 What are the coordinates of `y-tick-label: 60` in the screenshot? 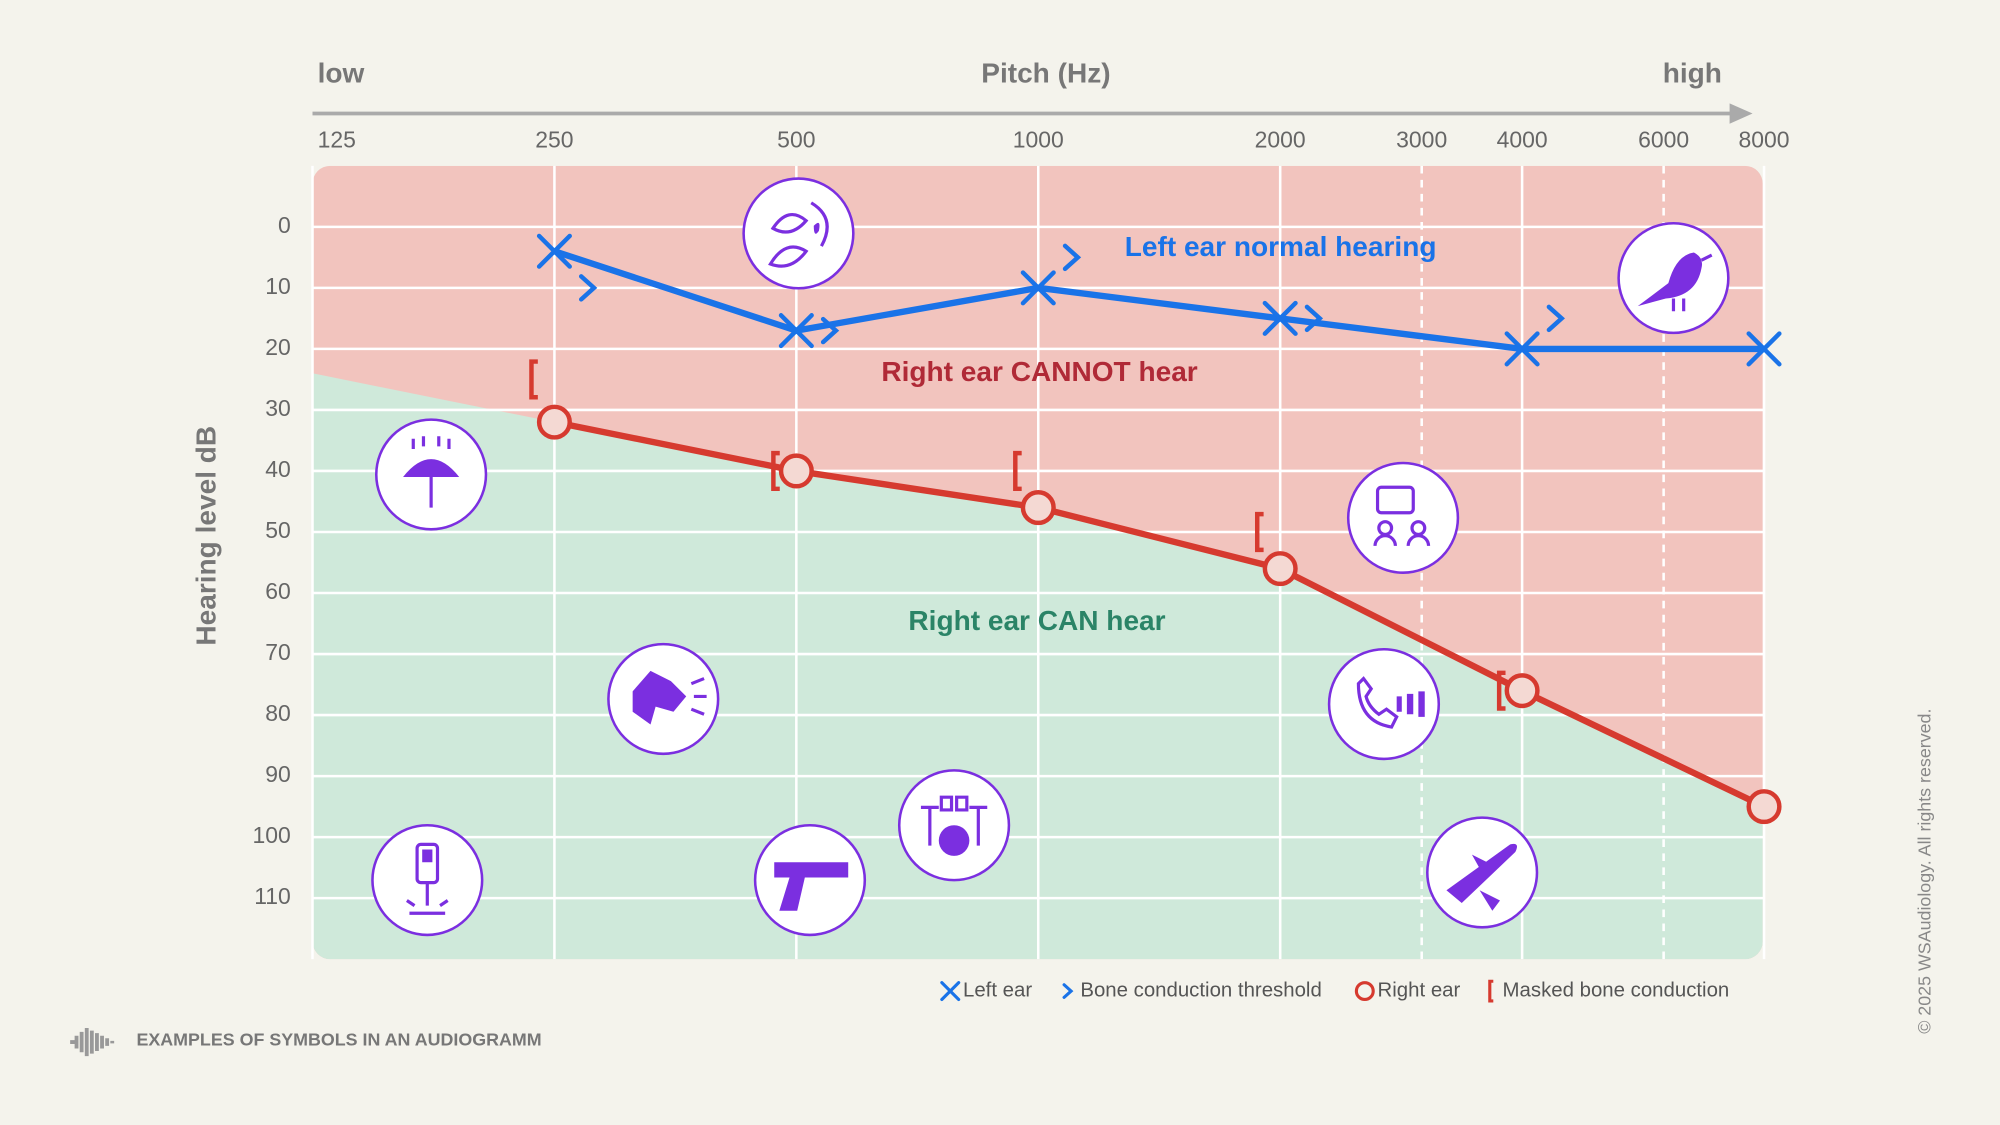 It's located at (278, 591).